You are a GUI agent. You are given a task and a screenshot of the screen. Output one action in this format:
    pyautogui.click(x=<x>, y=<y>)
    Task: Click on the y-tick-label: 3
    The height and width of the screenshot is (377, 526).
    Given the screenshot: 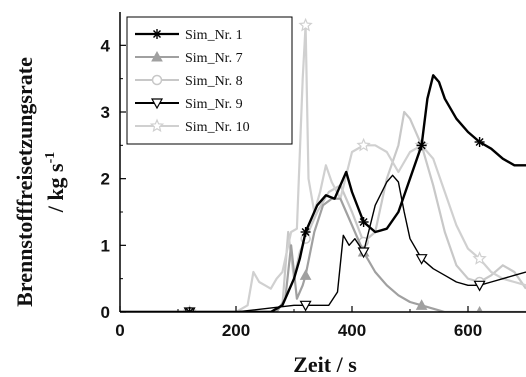 What is the action you would take?
    pyautogui.click(x=105, y=112)
    